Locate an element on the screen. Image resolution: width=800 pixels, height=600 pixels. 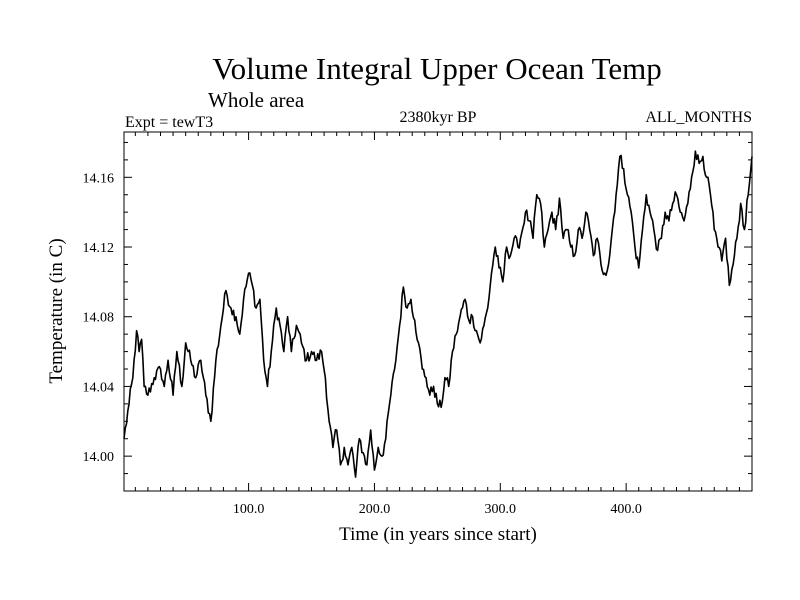
chart-title: Volume Integral Upper Ocean Temp is located at coordinates (437, 68).